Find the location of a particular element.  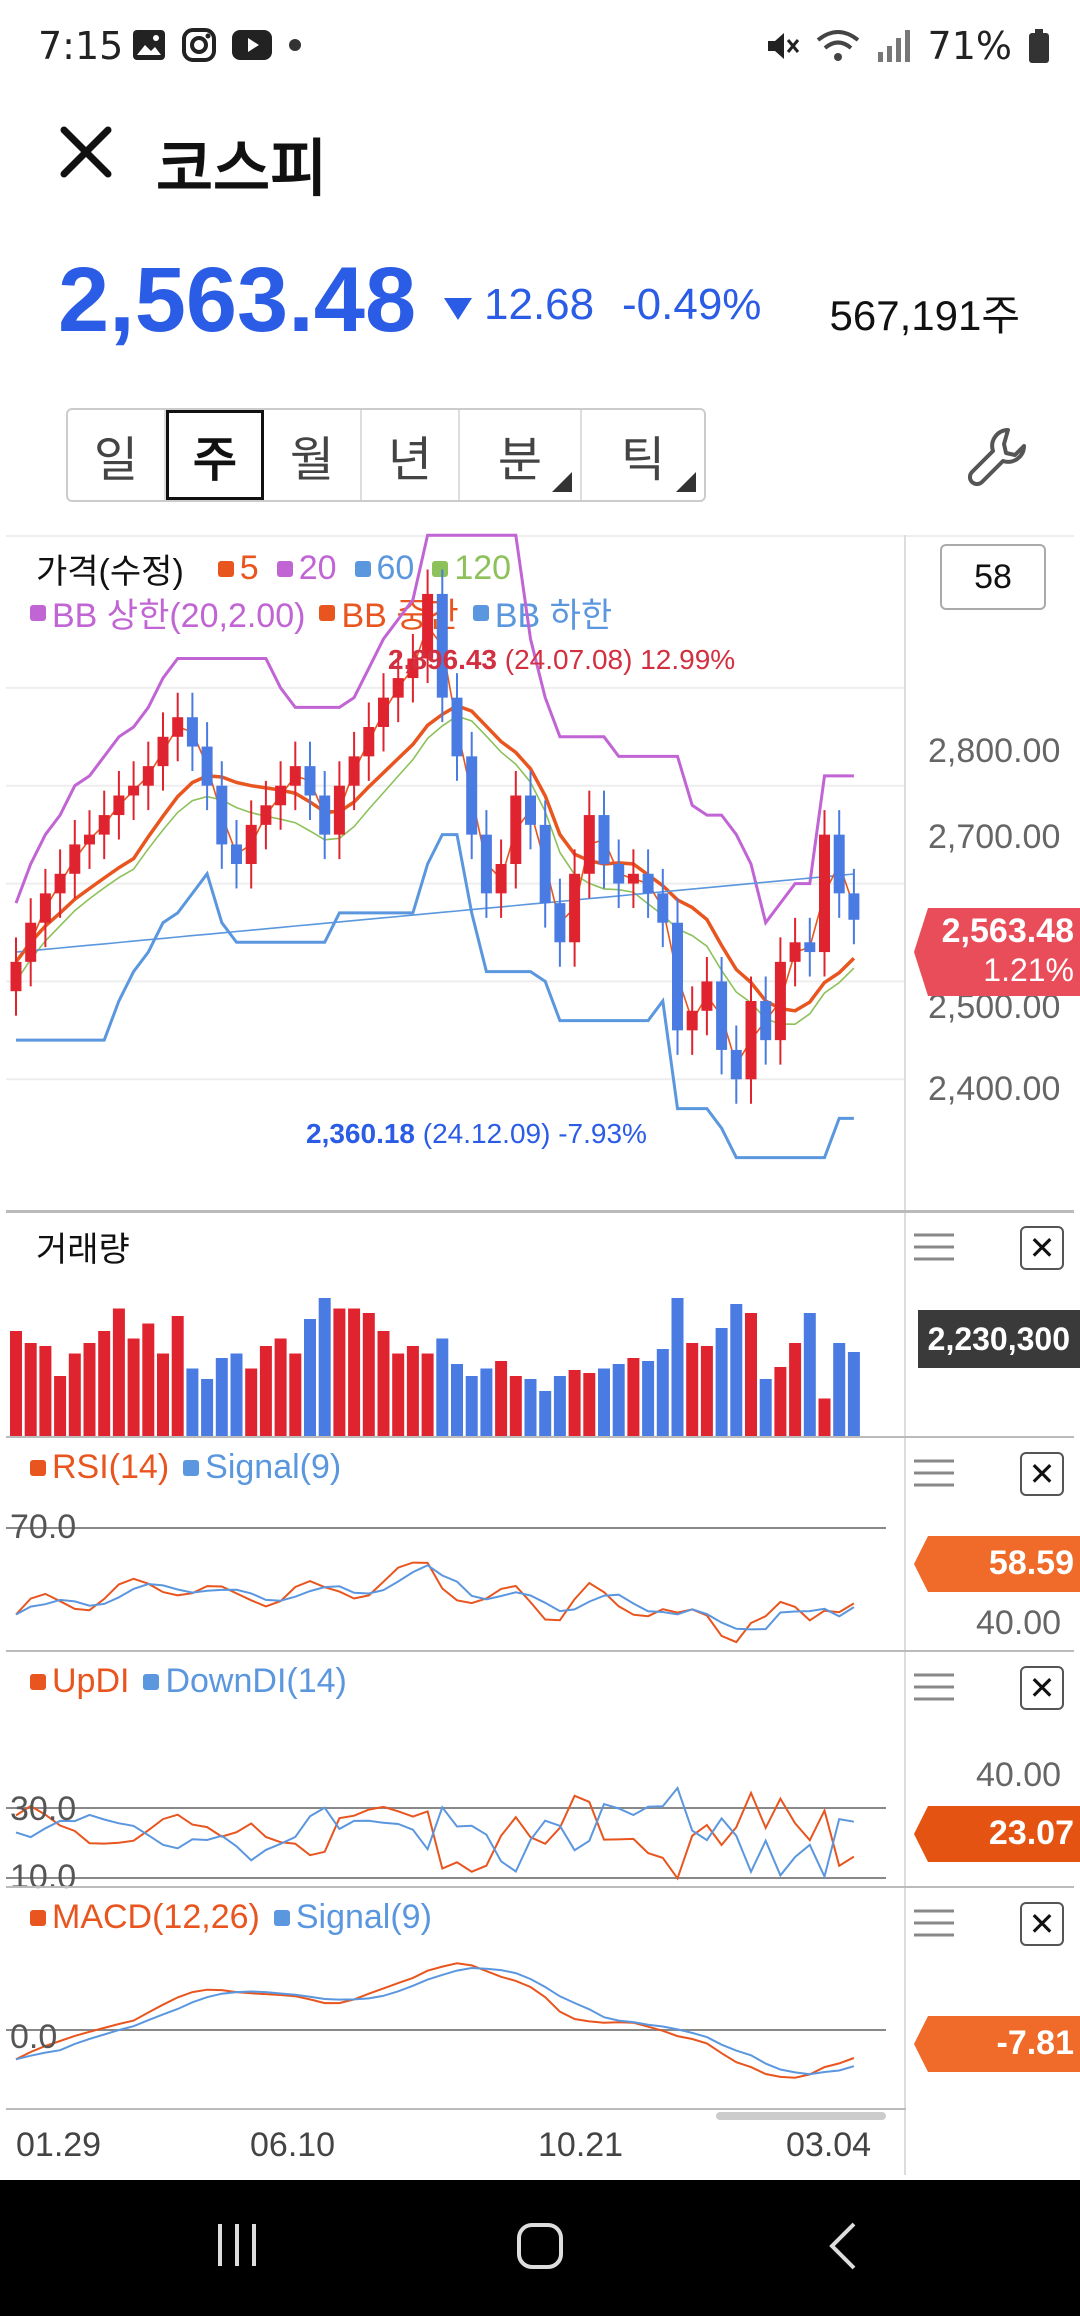

tab-period: 년 is located at coordinates (411, 455).